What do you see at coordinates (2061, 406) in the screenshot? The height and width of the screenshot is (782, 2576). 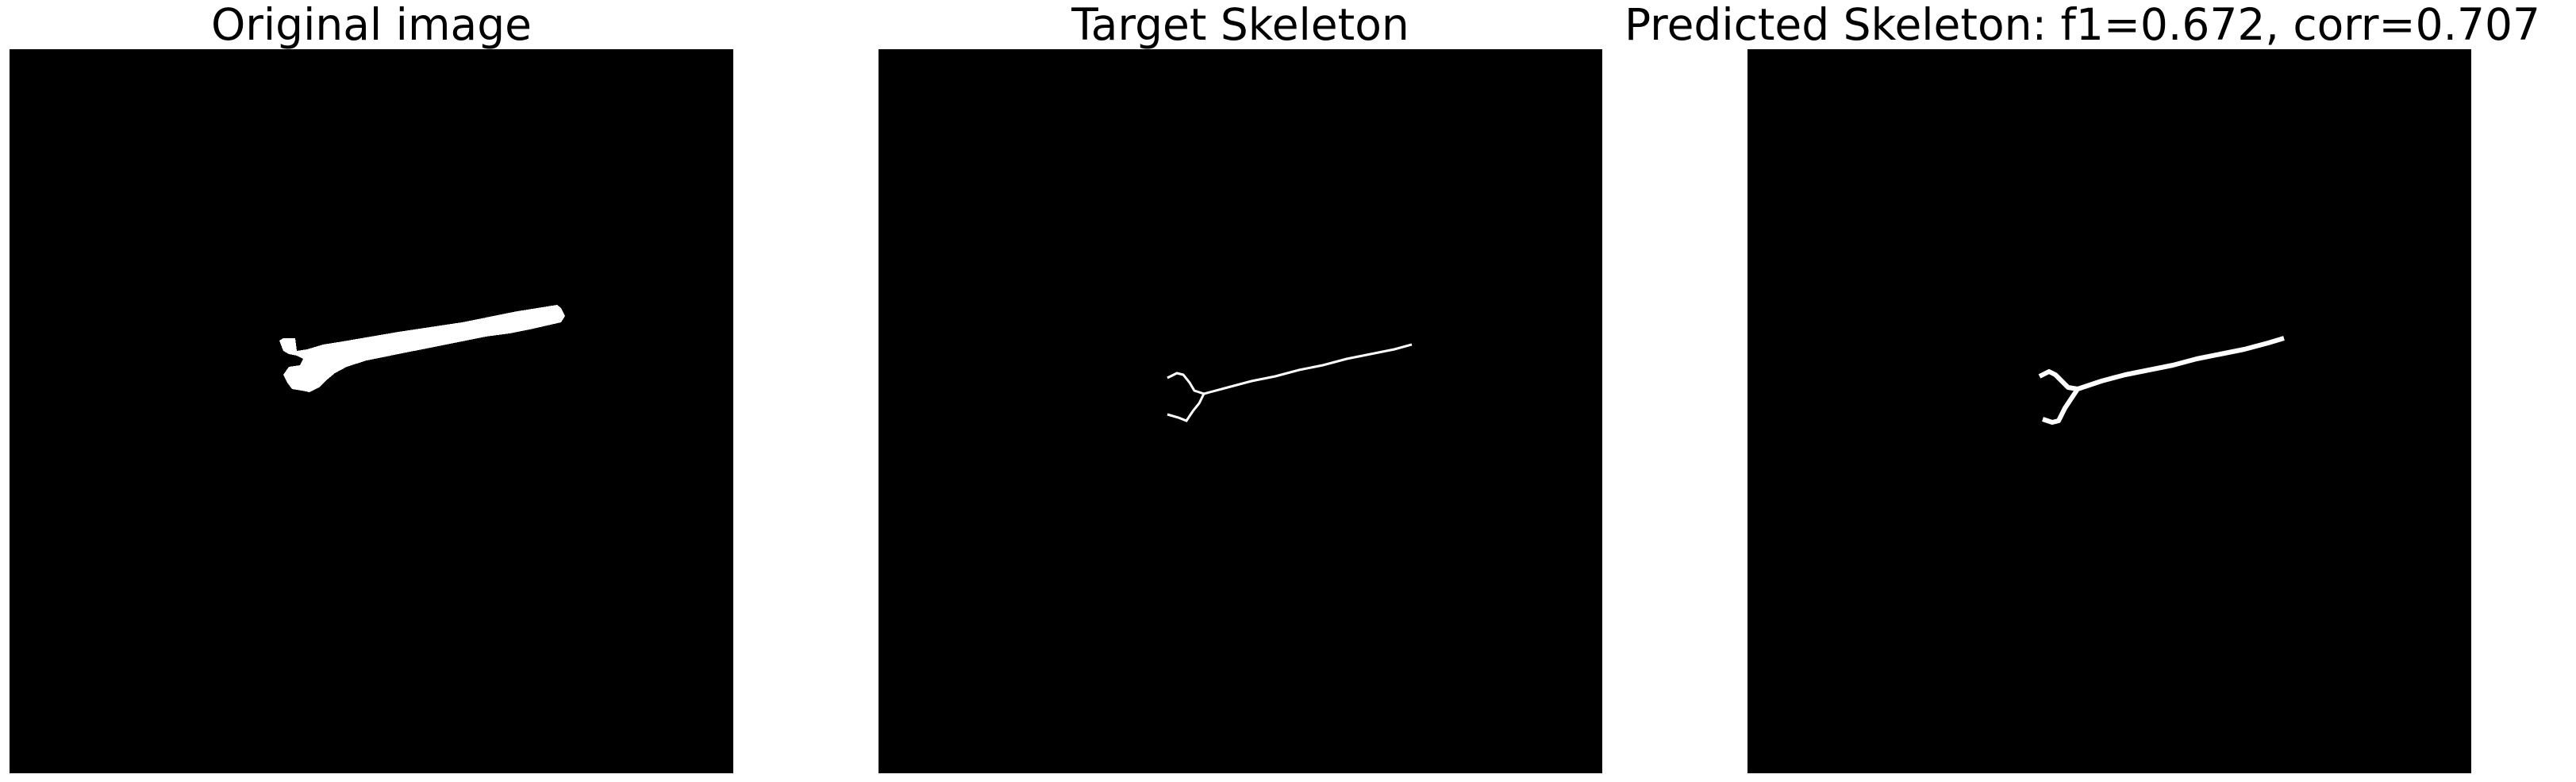 I see `predicted-skeleton-lower-fork` at bounding box center [2061, 406].